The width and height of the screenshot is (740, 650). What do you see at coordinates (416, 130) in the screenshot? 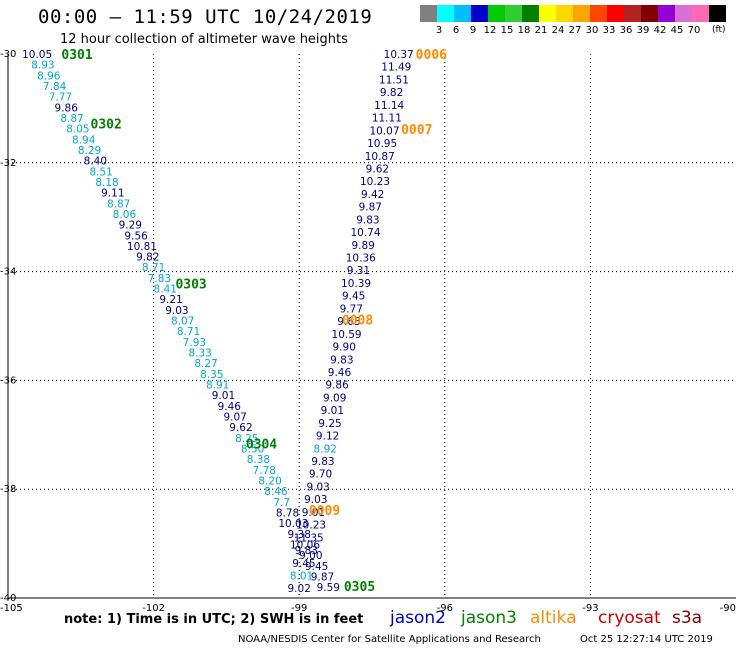
I see `pass-time-label: 0007` at bounding box center [416, 130].